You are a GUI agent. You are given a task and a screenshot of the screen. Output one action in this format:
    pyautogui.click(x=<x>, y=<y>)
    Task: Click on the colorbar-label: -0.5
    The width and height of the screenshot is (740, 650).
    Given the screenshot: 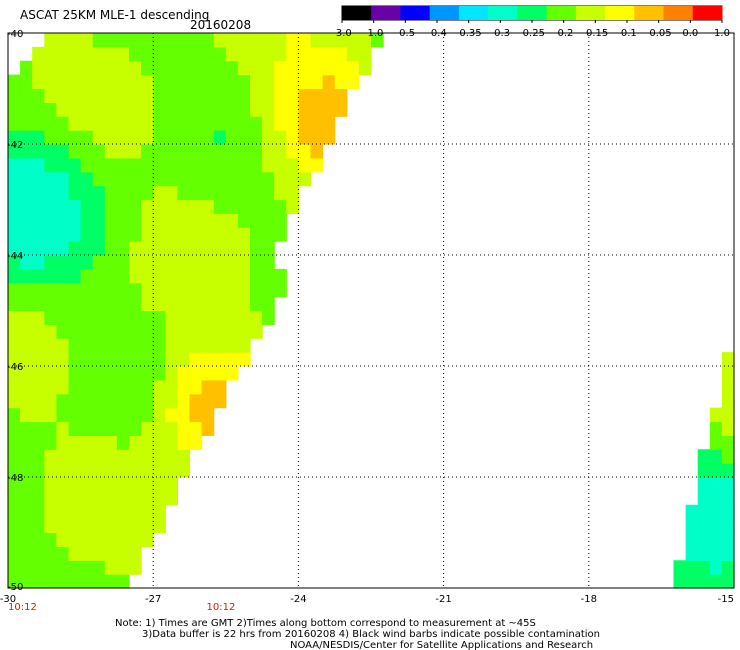 What is the action you would take?
    pyautogui.click(x=406, y=33)
    